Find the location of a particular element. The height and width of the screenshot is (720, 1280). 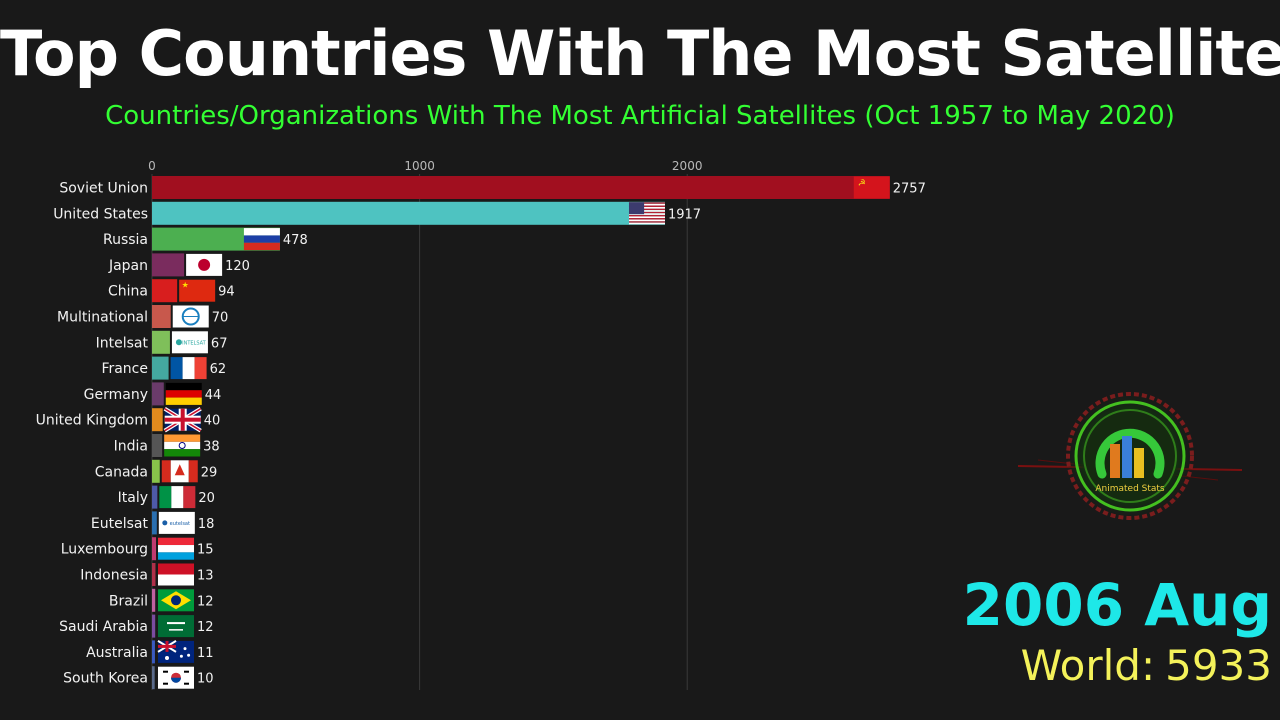

category-label: India is located at coordinates (131, 447).